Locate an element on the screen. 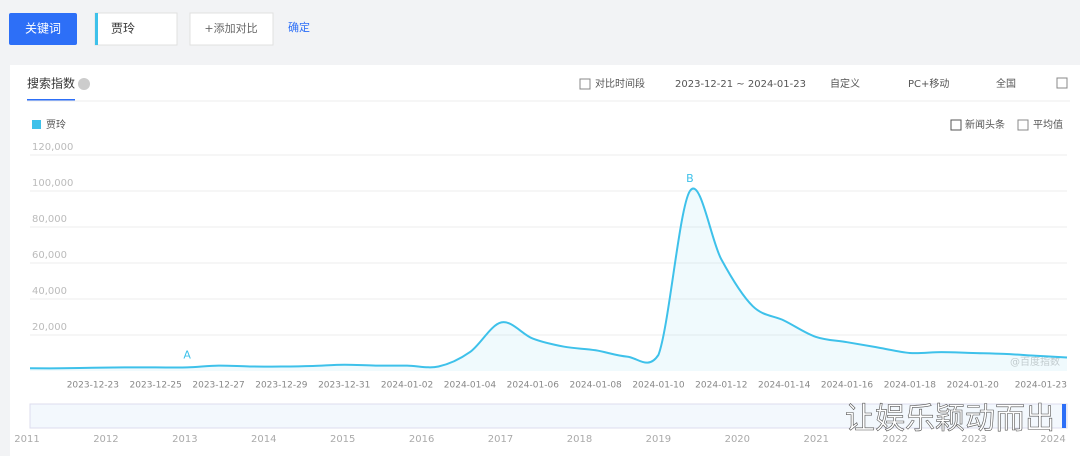 Image resolution: width=1080 pixels, height=456 pixels. tab-underline is located at coordinates (51, 100).